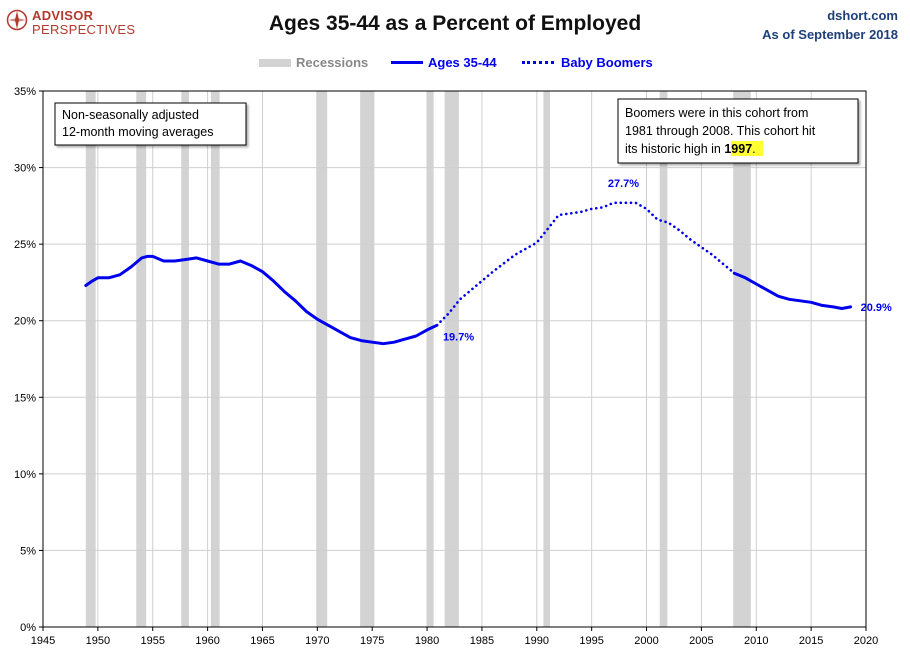 Image resolution: width=910 pixels, height=661 pixels. What do you see at coordinates (756, 641) in the screenshot?
I see `x-tick-label: 2010` at bounding box center [756, 641].